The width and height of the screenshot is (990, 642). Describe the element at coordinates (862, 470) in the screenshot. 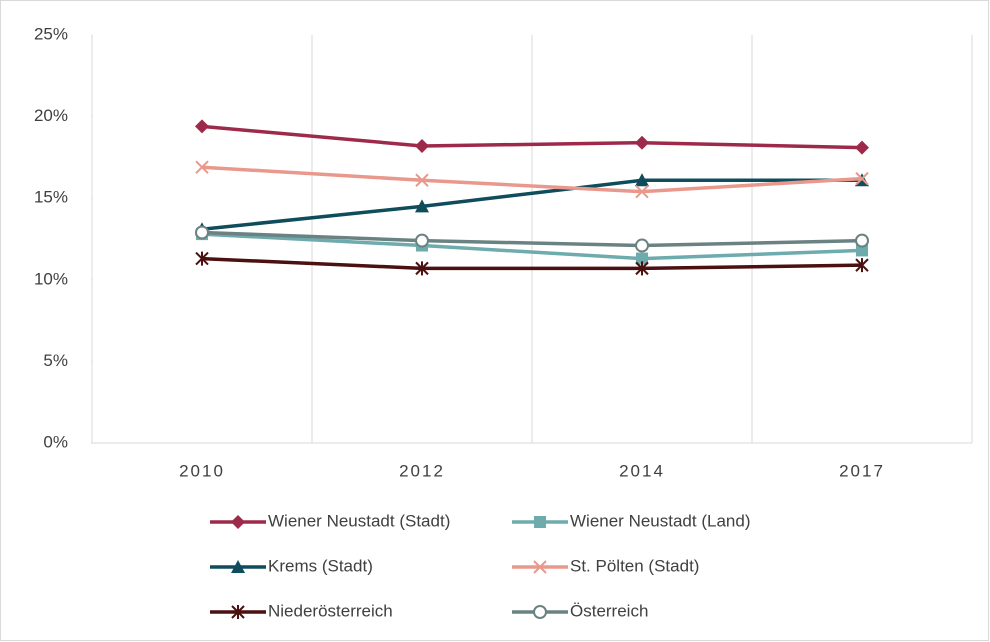

I see `x-tick-label: 2017` at that location.